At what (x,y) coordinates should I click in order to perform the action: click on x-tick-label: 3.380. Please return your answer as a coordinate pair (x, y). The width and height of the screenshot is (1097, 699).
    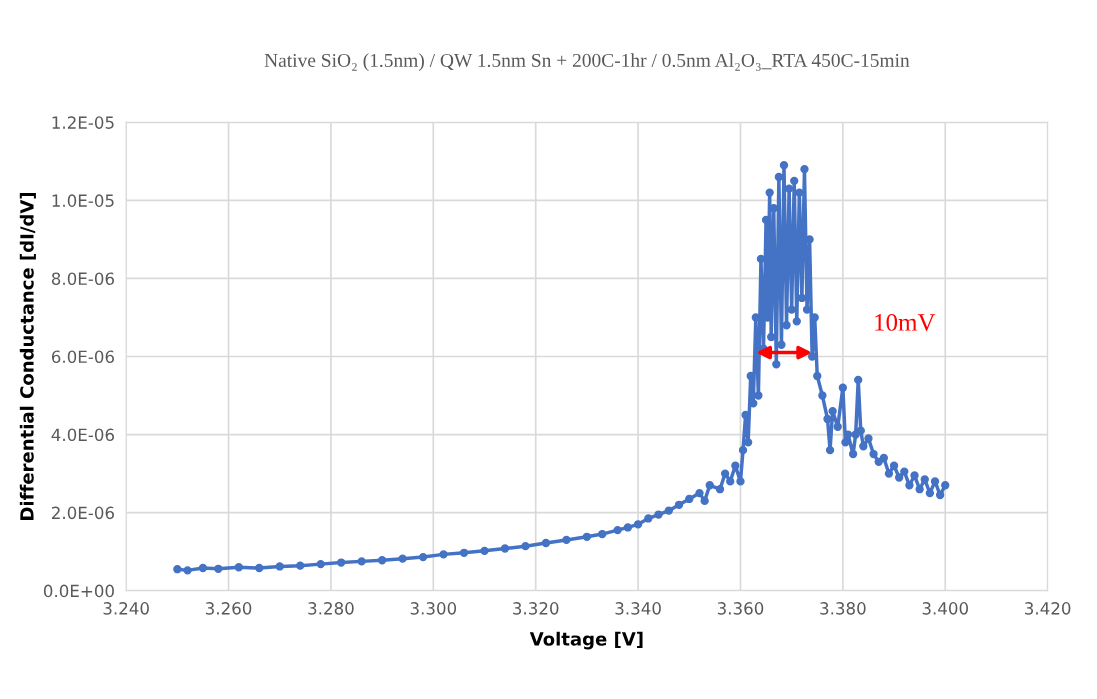
    Looking at the image, I should click on (843, 608).